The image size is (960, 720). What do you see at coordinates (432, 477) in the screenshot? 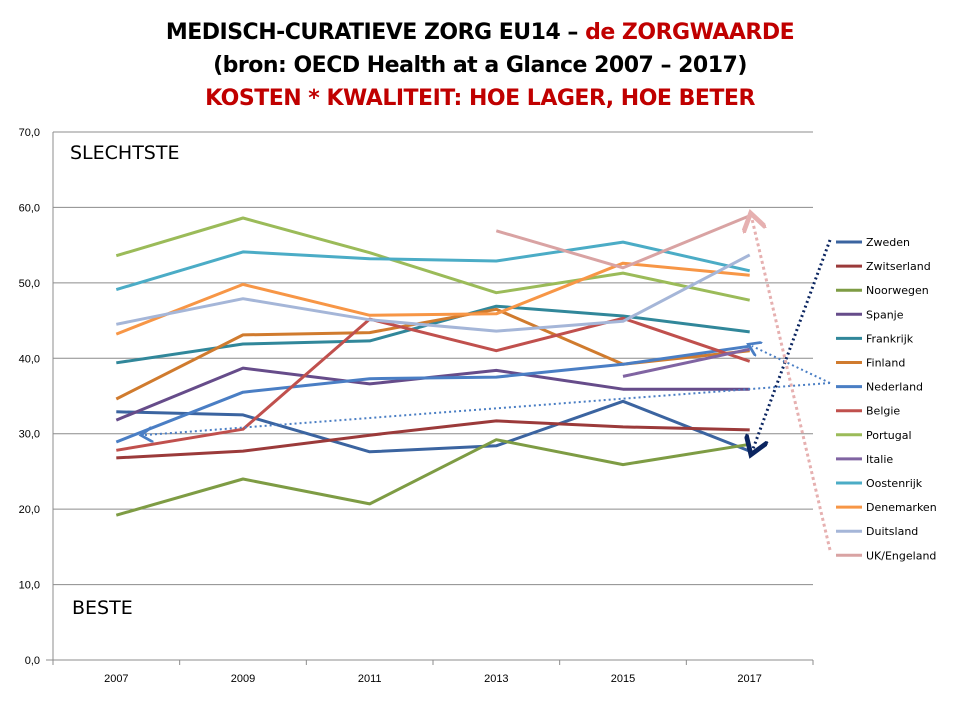
I see `series-line-noorwegen` at bounding box center [432, 477].